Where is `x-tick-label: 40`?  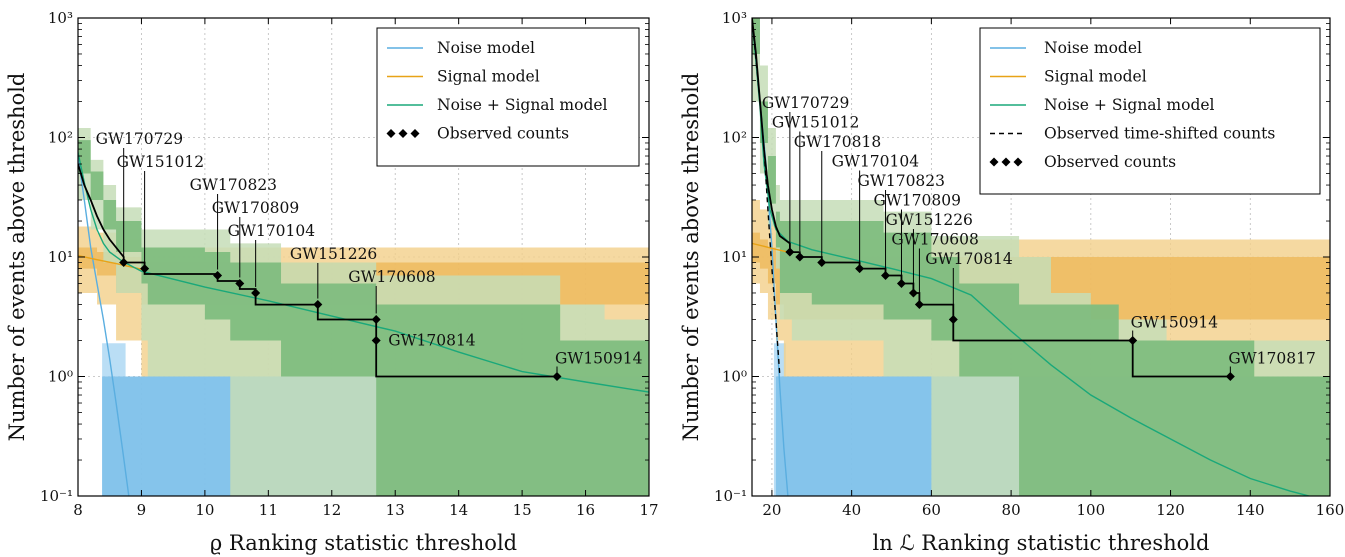 x-tick-label: 40 is located at coordinates (851, 510).